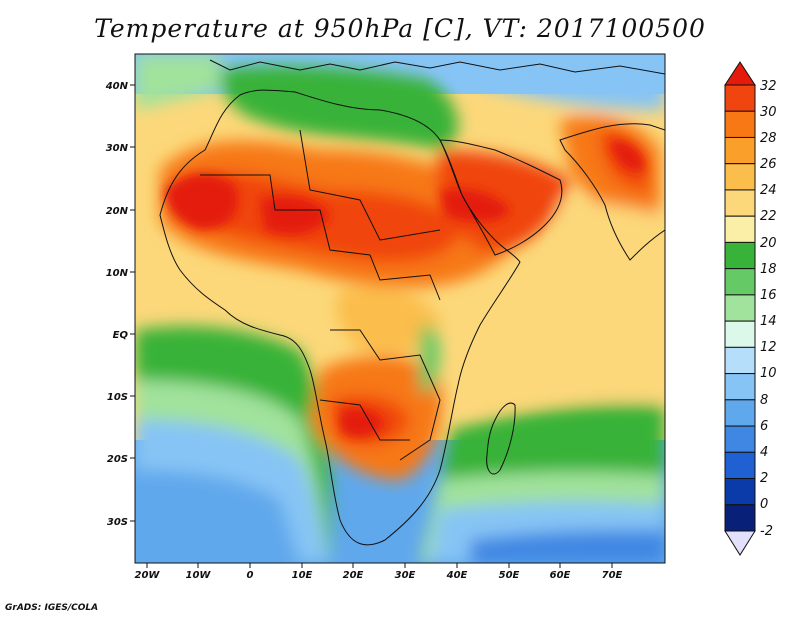 The width and height of the screenshot is (800, 618). Describe the element at coordinates (501, 438) in the screenshot. I see `madagascar-coastline` at that location.